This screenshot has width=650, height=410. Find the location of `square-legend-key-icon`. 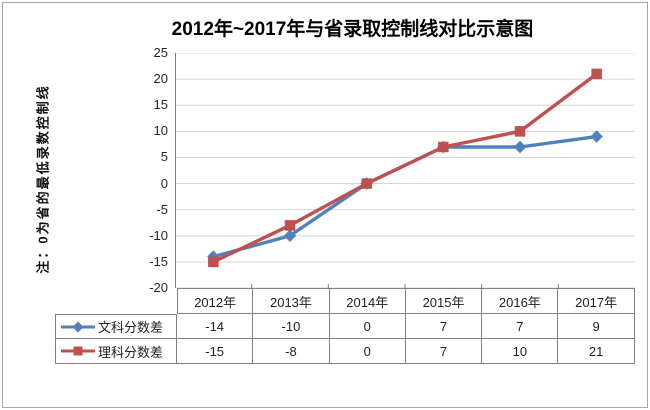

square-legend-key-icon is located at coordinates (78, 351).